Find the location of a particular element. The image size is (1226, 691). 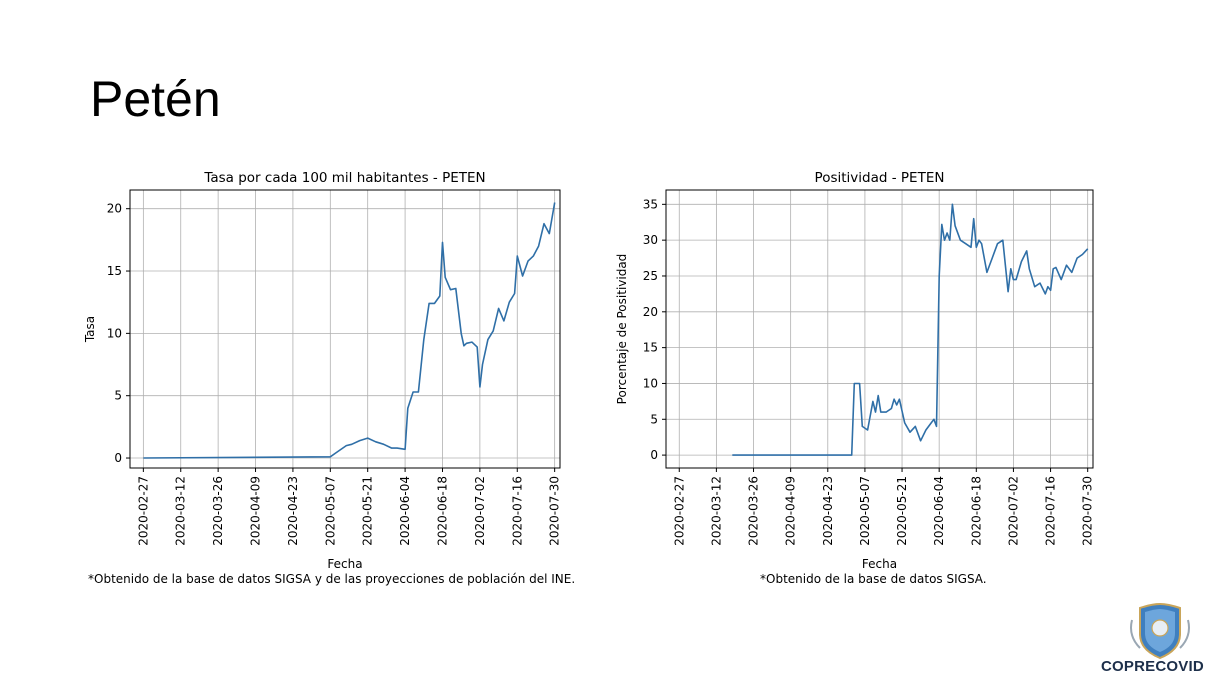

shield-emblem-icon is located at coordinates (1160, 631).